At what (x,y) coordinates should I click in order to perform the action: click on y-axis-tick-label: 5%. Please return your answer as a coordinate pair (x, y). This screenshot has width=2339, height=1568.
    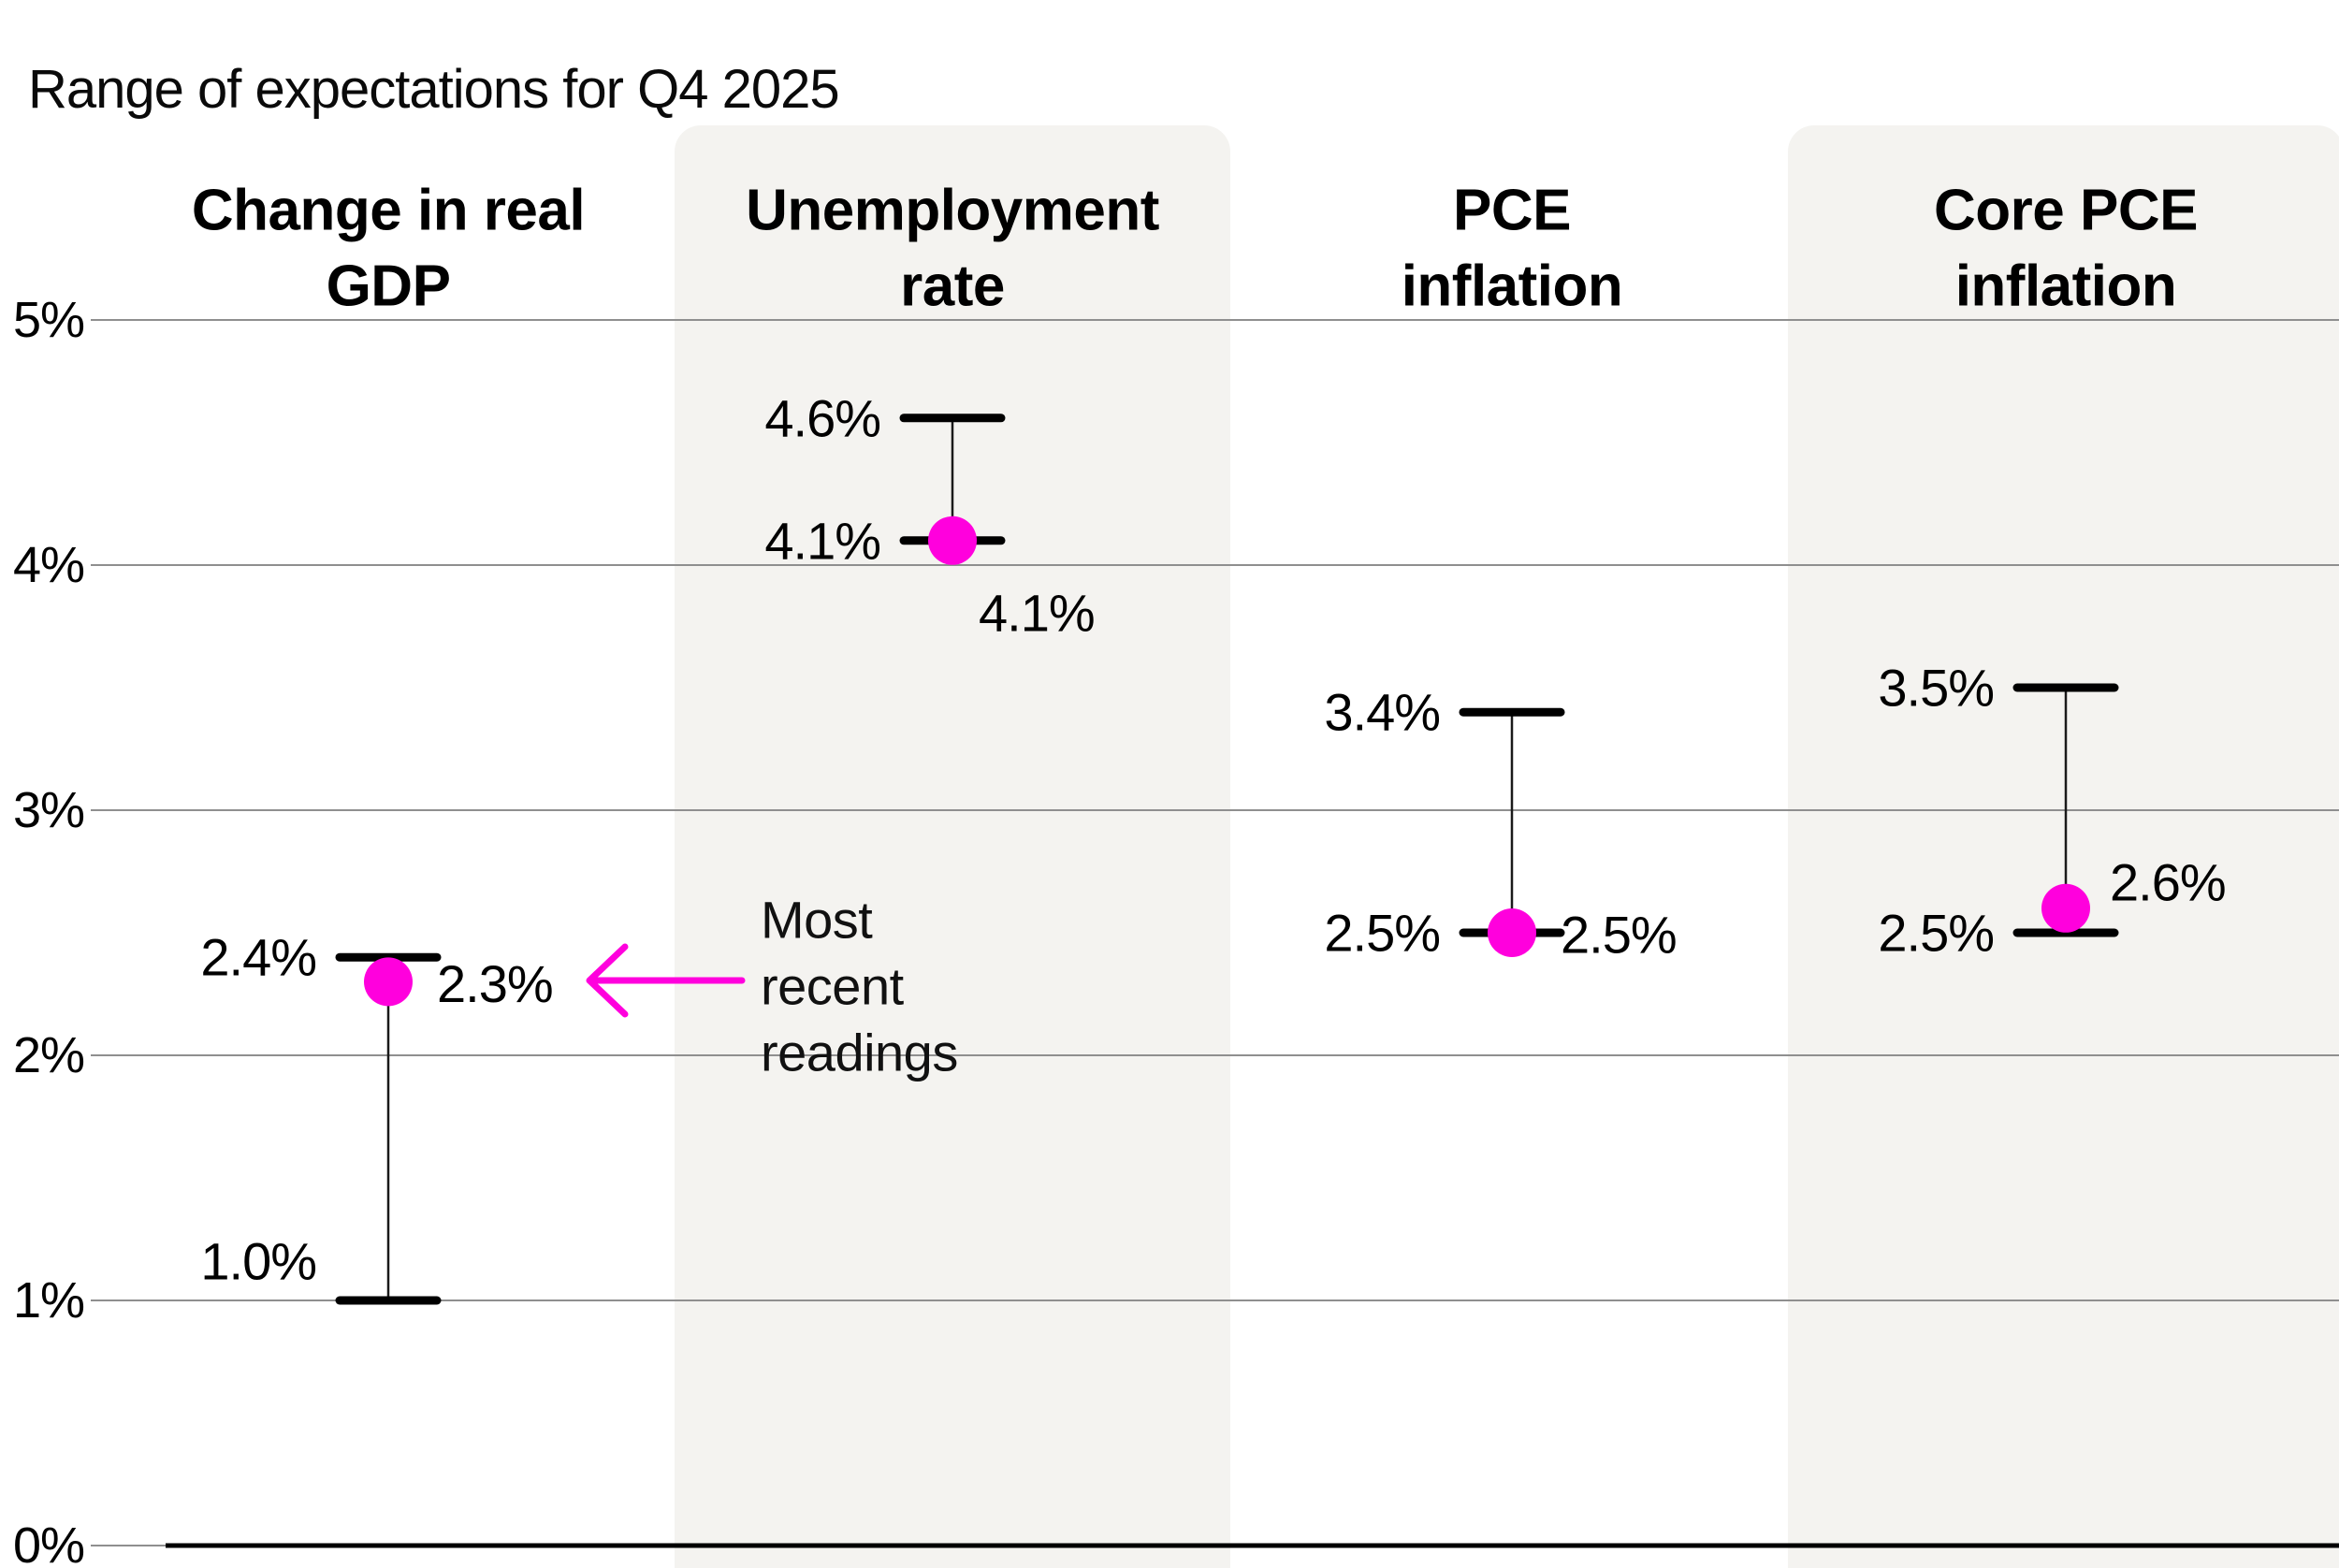
    Looking at the image, I should click on (48, 320).